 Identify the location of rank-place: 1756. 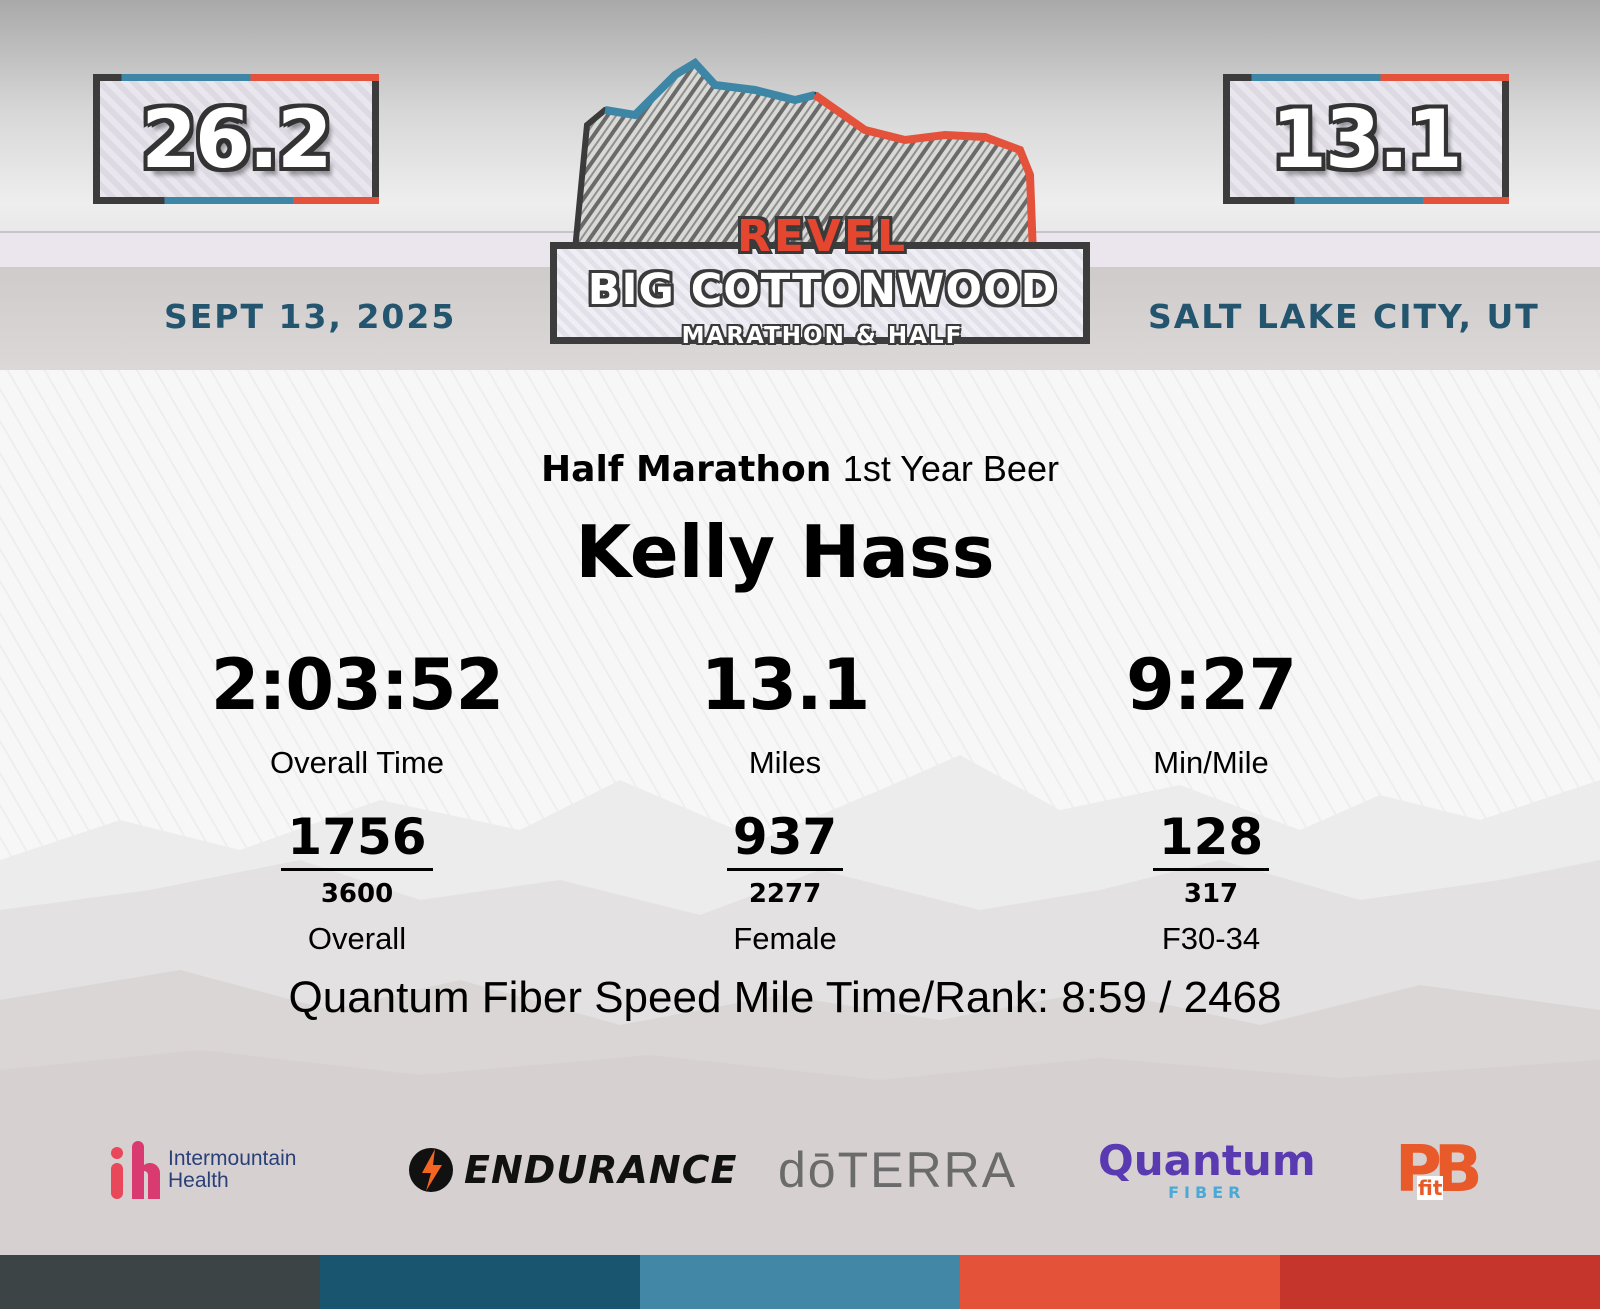
(357, 839).